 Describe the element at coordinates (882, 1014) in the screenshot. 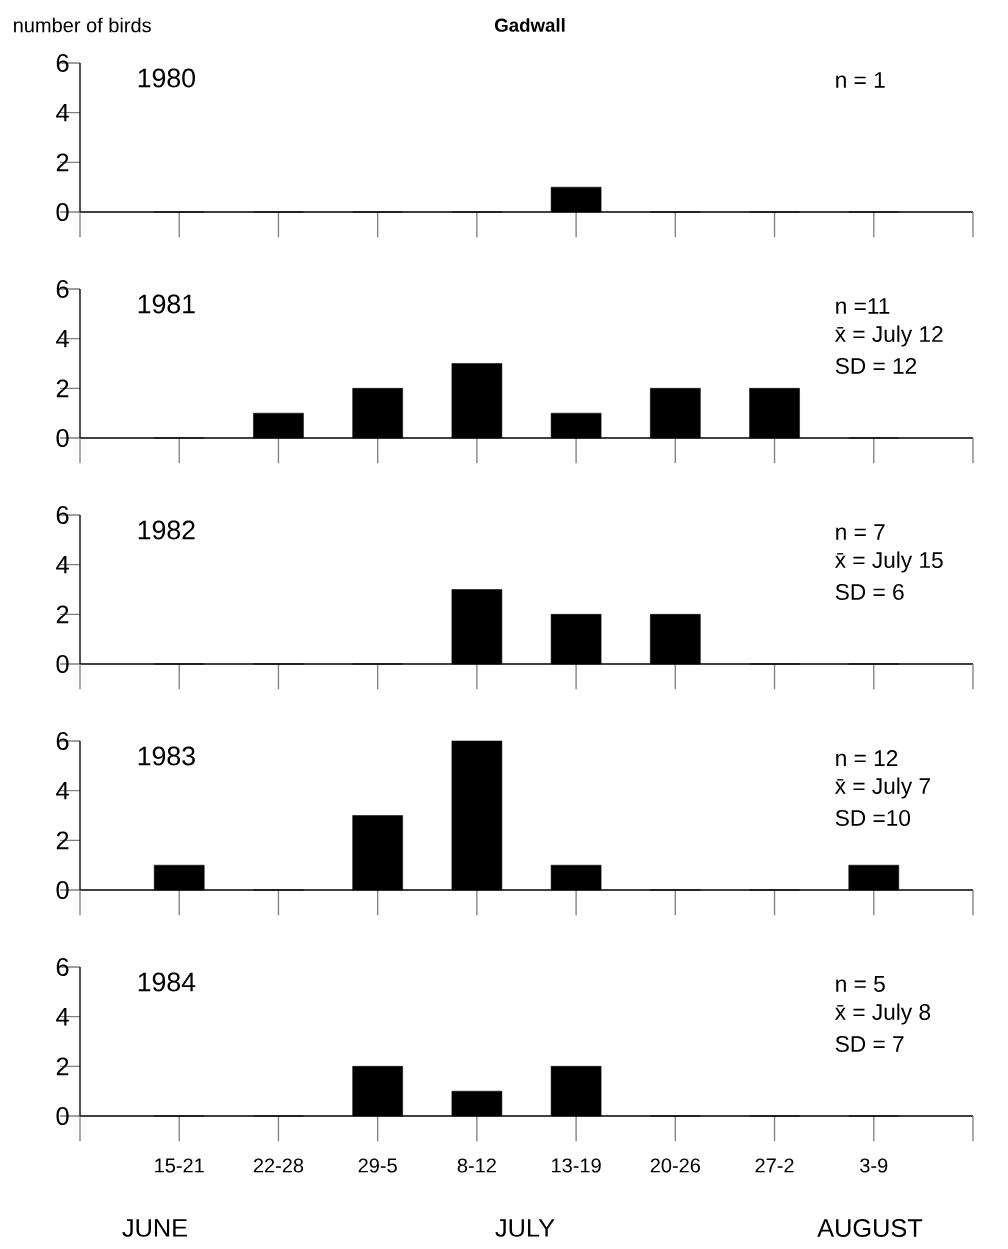

I see `annotation: x̄ = July 8` at that location.